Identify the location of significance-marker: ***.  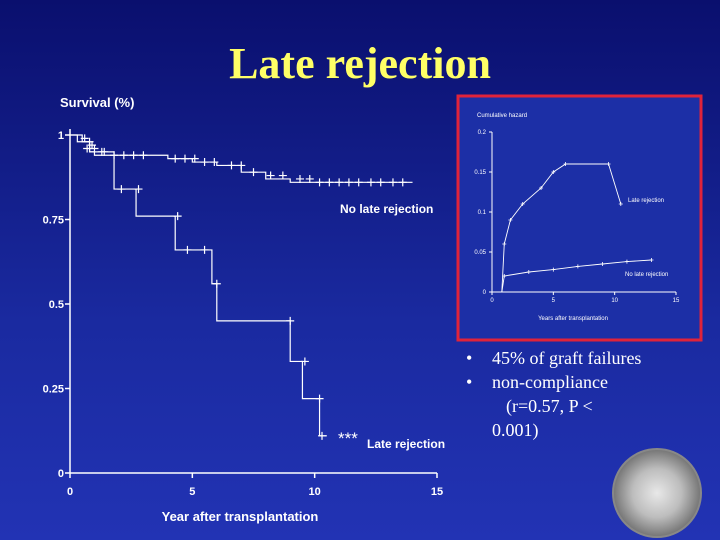
(348, 438).